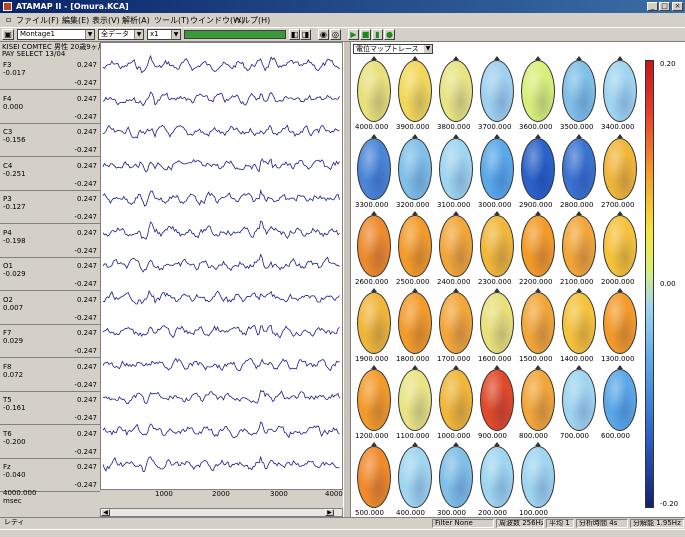  Describe the element at coordinates (50, 209) in the screenshot. I see `channel-row: P3 -0.127 0.247 -0.247` at that location.